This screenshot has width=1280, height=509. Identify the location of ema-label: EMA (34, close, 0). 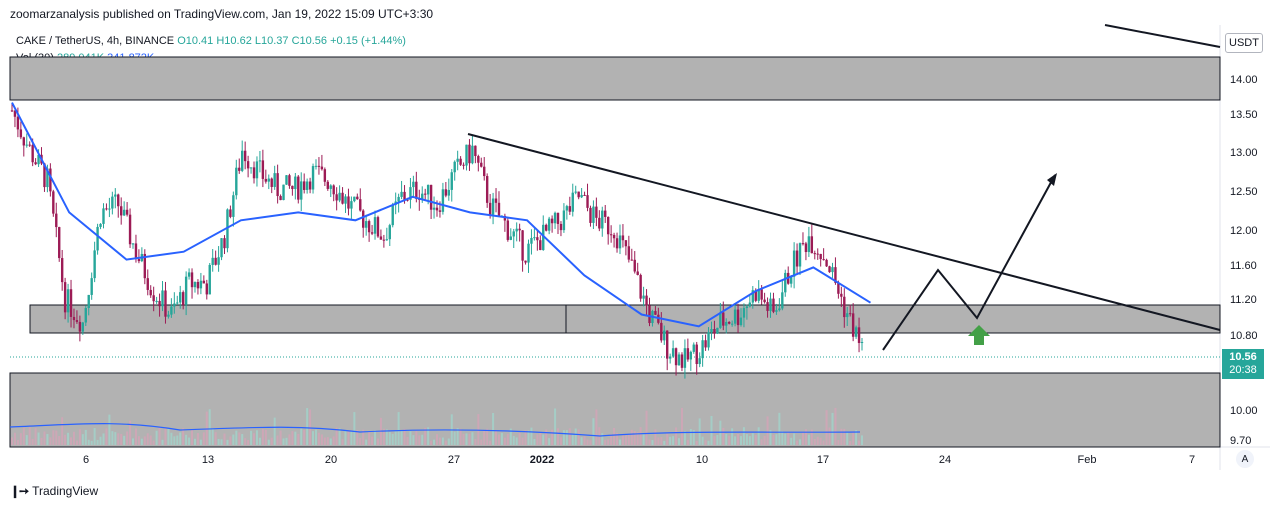
(61, 75).